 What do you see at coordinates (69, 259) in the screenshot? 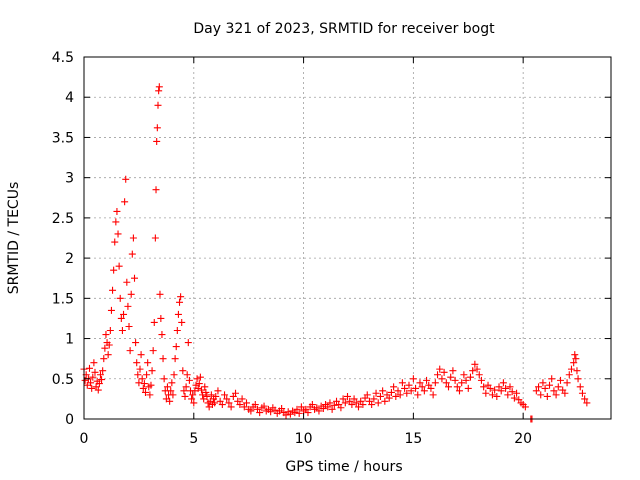
I see `y-tick-label: 2` at bounding box center [69, 259].